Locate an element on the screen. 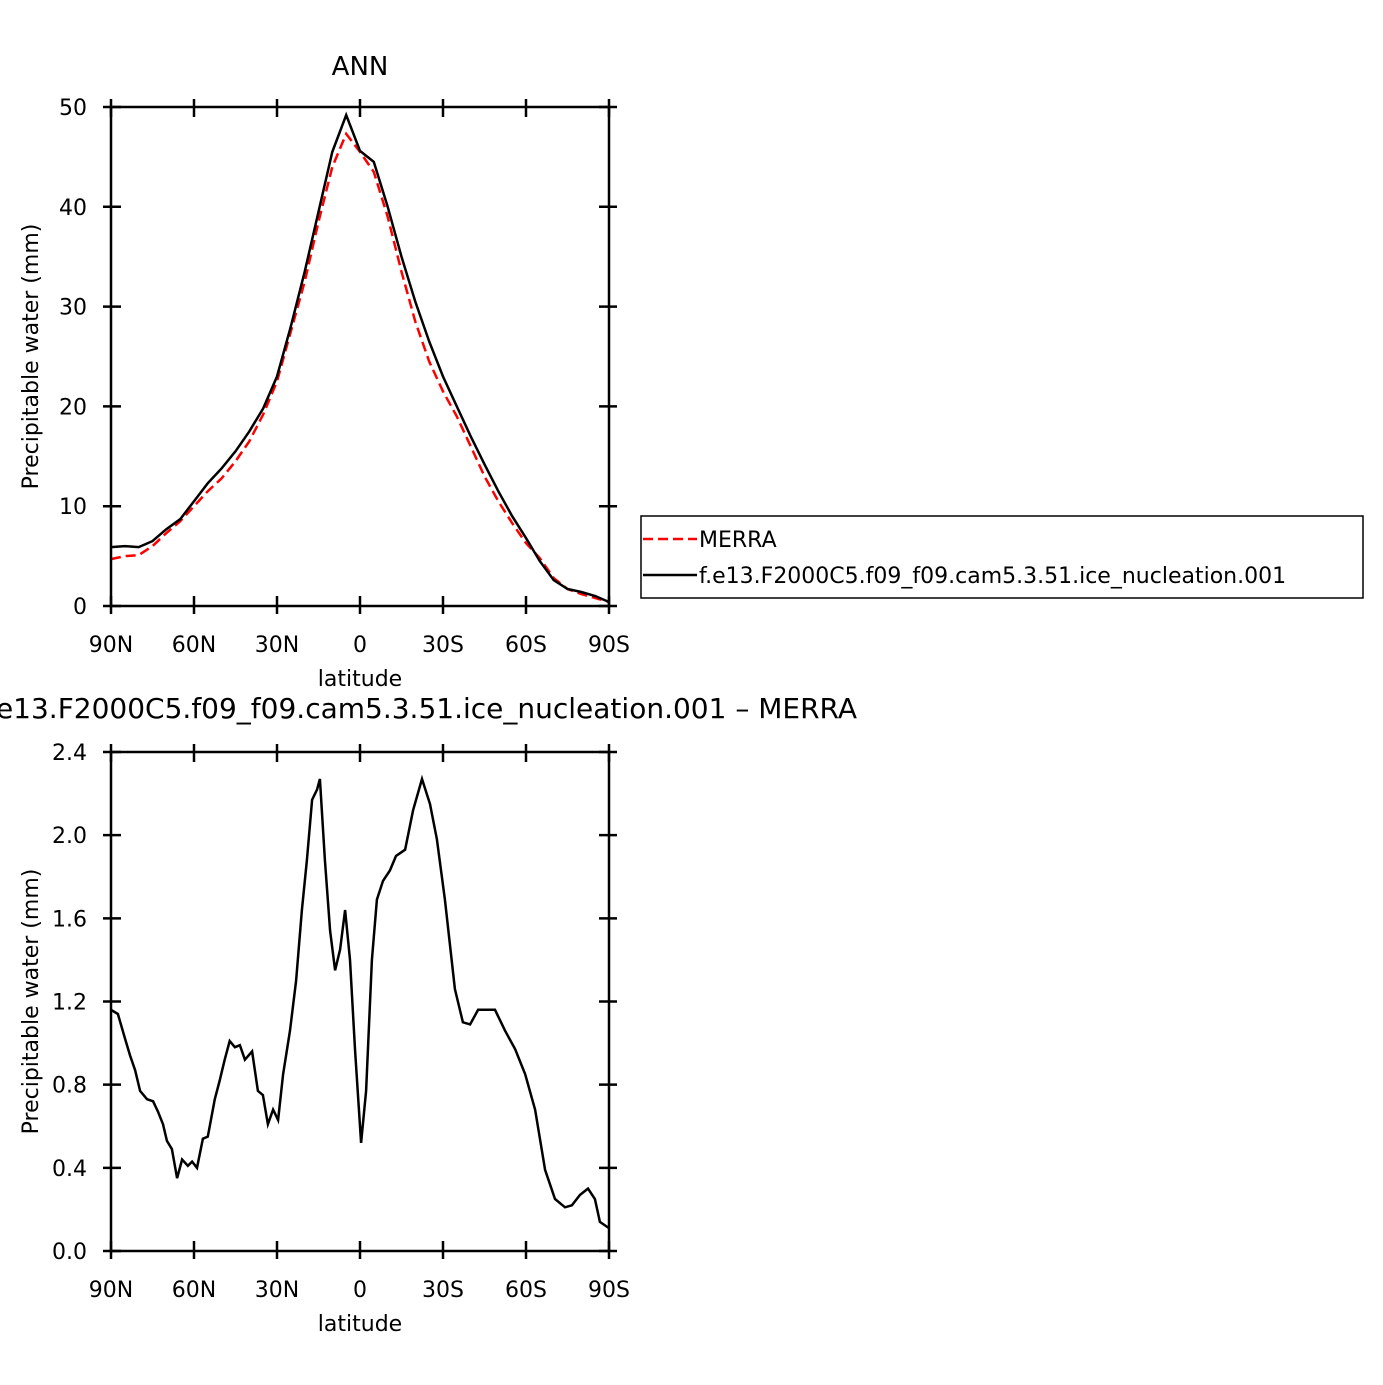  chart-title: ANN is located at coordinates (360, 67).